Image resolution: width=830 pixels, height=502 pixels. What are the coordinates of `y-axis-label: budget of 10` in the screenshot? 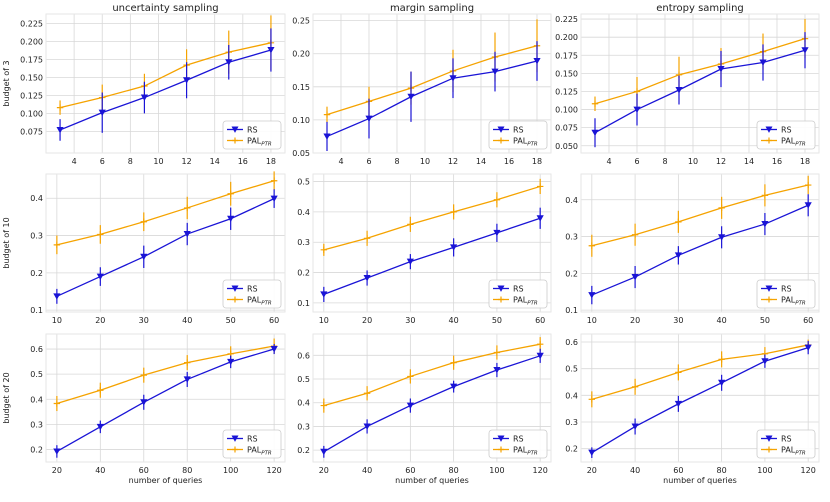 It's located at (6, 242).